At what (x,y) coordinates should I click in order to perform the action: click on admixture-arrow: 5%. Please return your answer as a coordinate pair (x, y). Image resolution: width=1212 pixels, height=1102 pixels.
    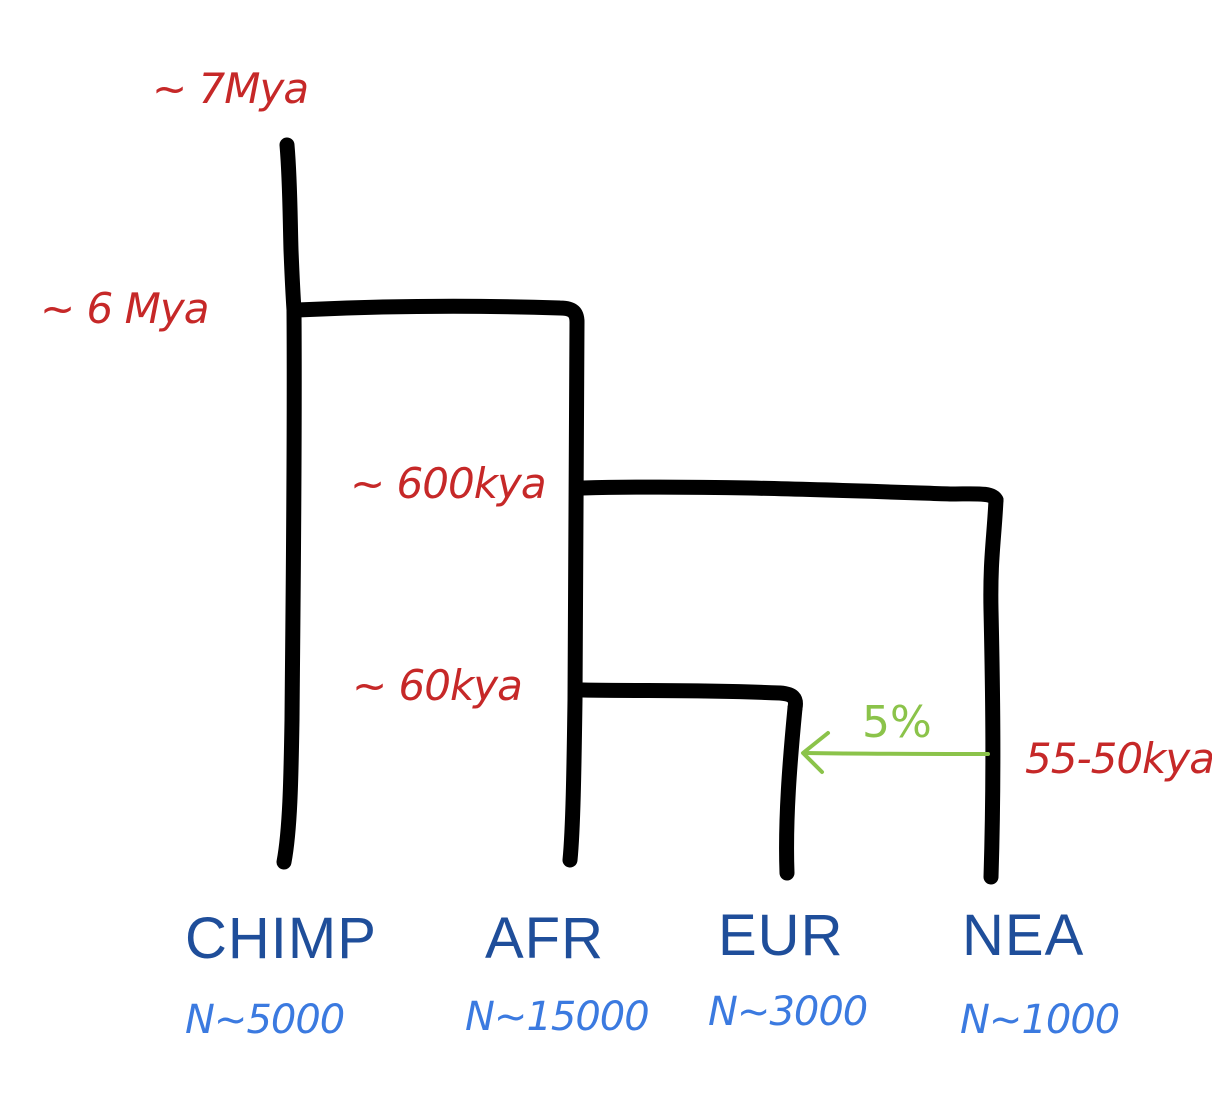
    Looking at the image, I should click on (895, 735).